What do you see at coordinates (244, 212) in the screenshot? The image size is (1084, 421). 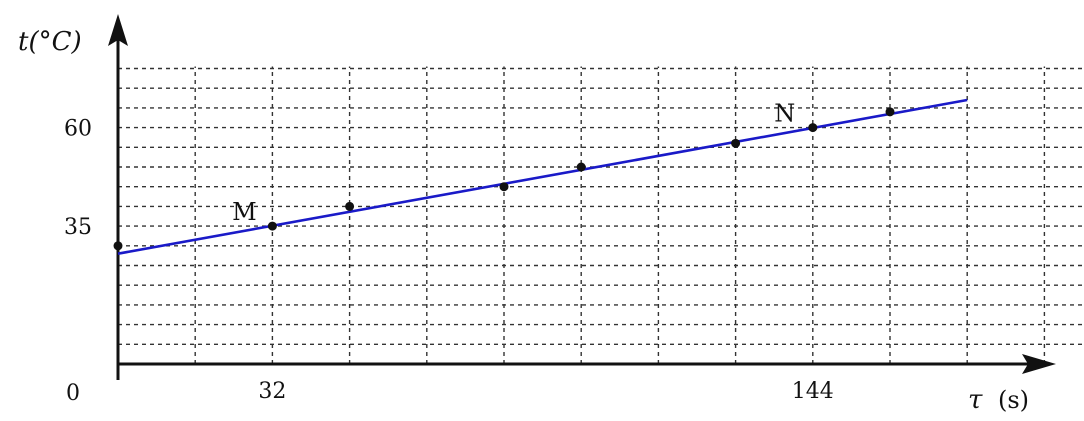 I see `point-label-m: M` at bounding box center [244, 212].